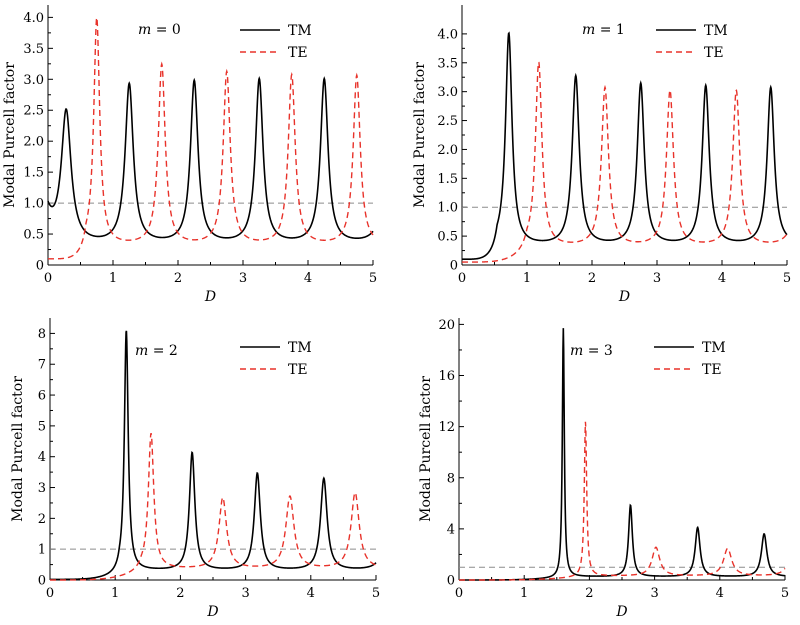  What do you see at coordinates (446, 376) in the screenshot?
I see `y-tick-label: 16` at bounding box center [446, 376].